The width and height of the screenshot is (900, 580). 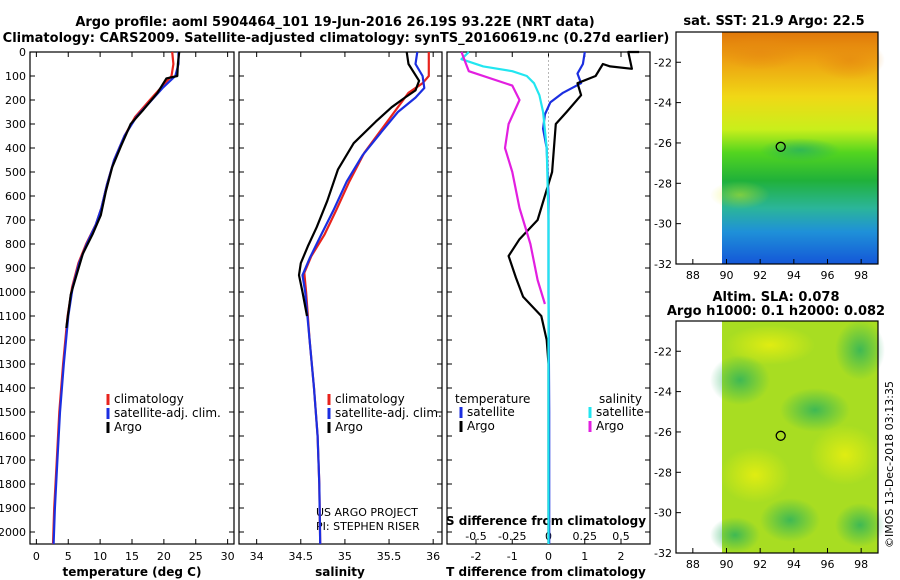 I want to click on depth-tick-label: 1700, so click(x=13, y=460).